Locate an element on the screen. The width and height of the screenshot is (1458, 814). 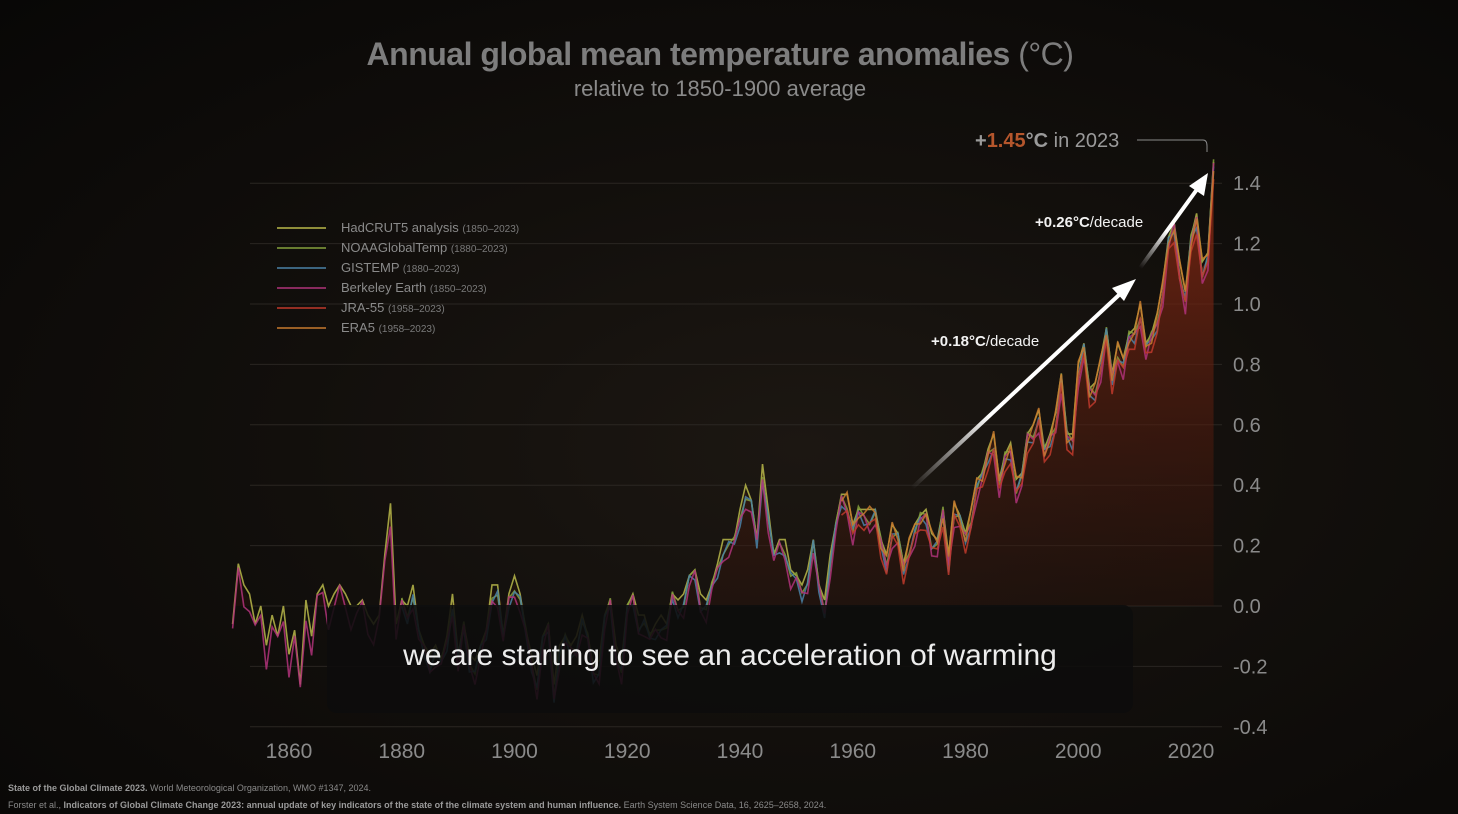
y-tick-label: 1.0 is located at coordinates (1247, 305).